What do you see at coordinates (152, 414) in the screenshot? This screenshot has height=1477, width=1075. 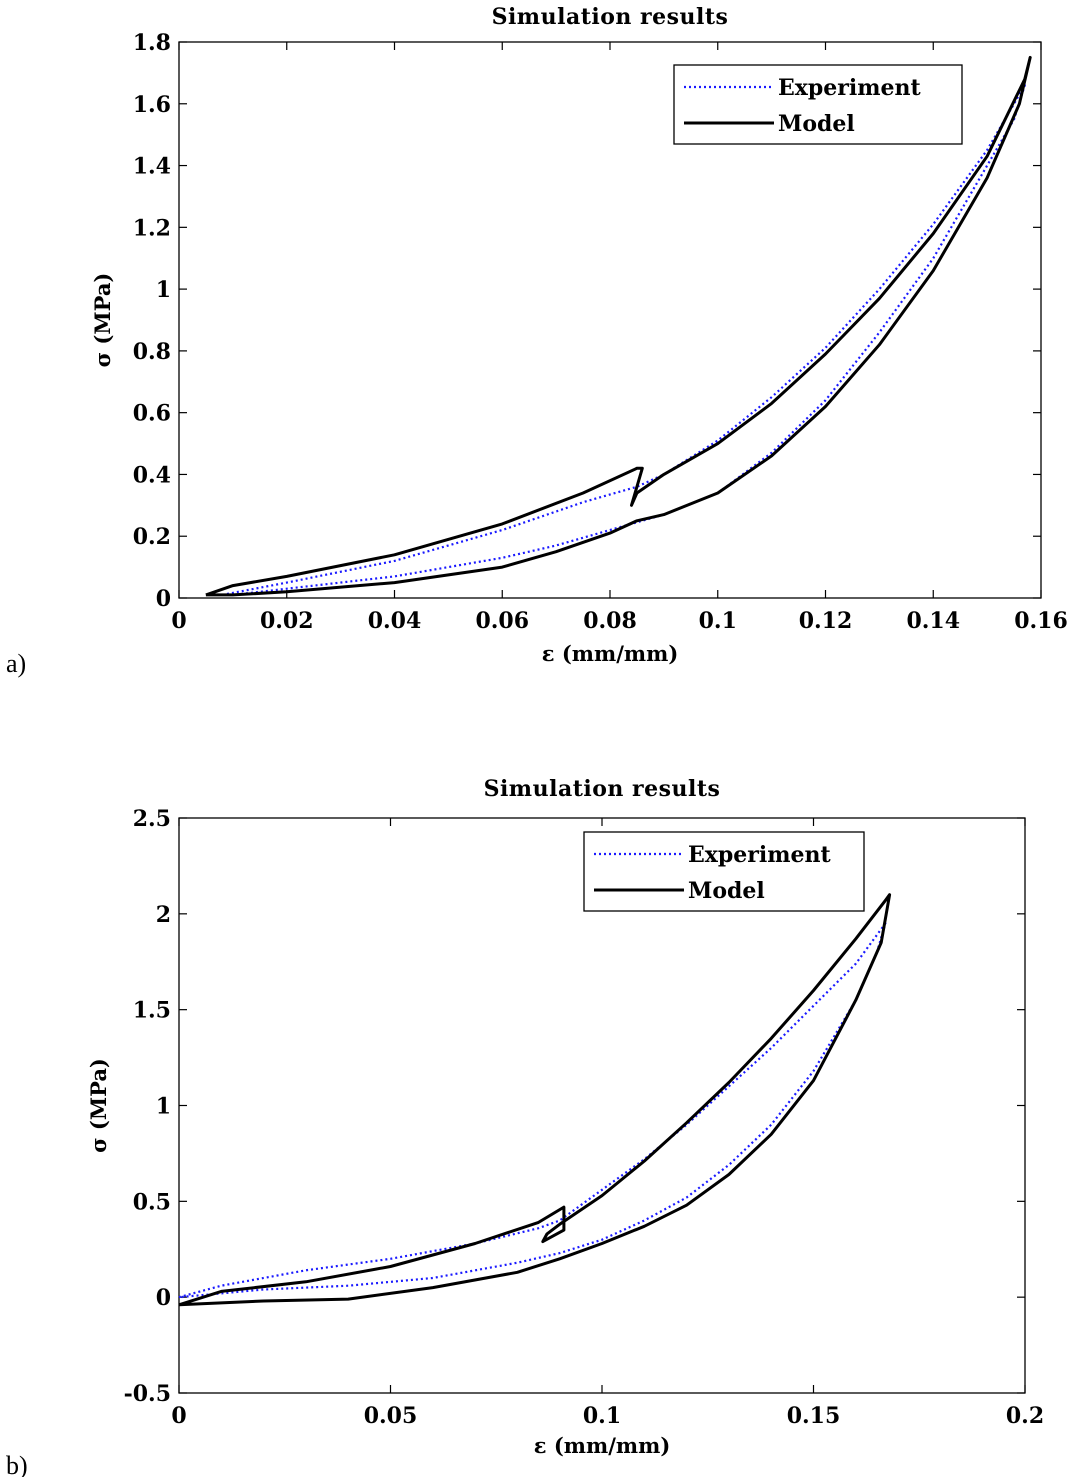 I see `y-tick-label: 0.6` at bounding box center [152, 414].